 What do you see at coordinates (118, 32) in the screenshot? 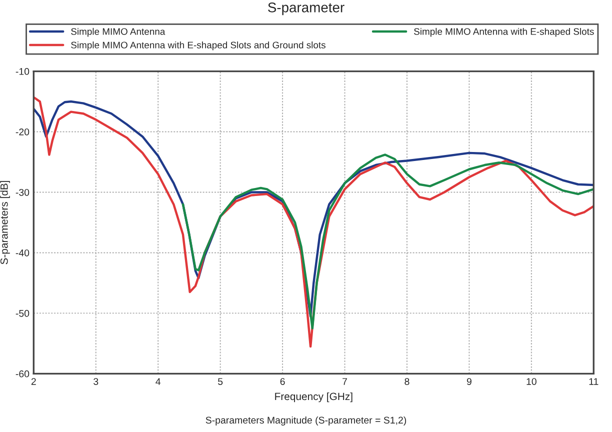
I see `legend-label: Simple MIMO Antenna` at bounding box center [118, 32].